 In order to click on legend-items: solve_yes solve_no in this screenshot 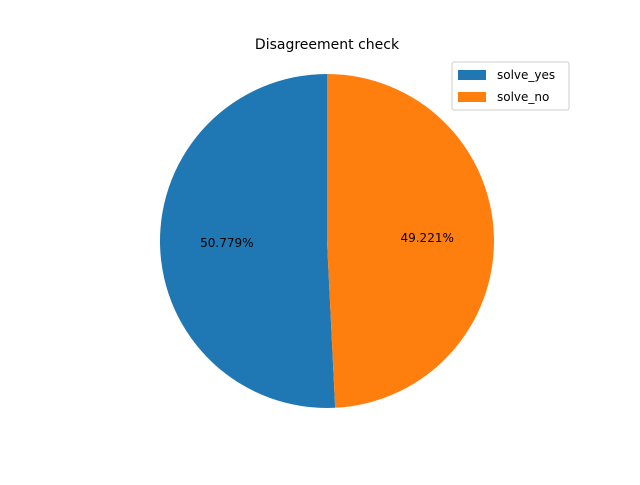, I will do `click(506, 86)`.